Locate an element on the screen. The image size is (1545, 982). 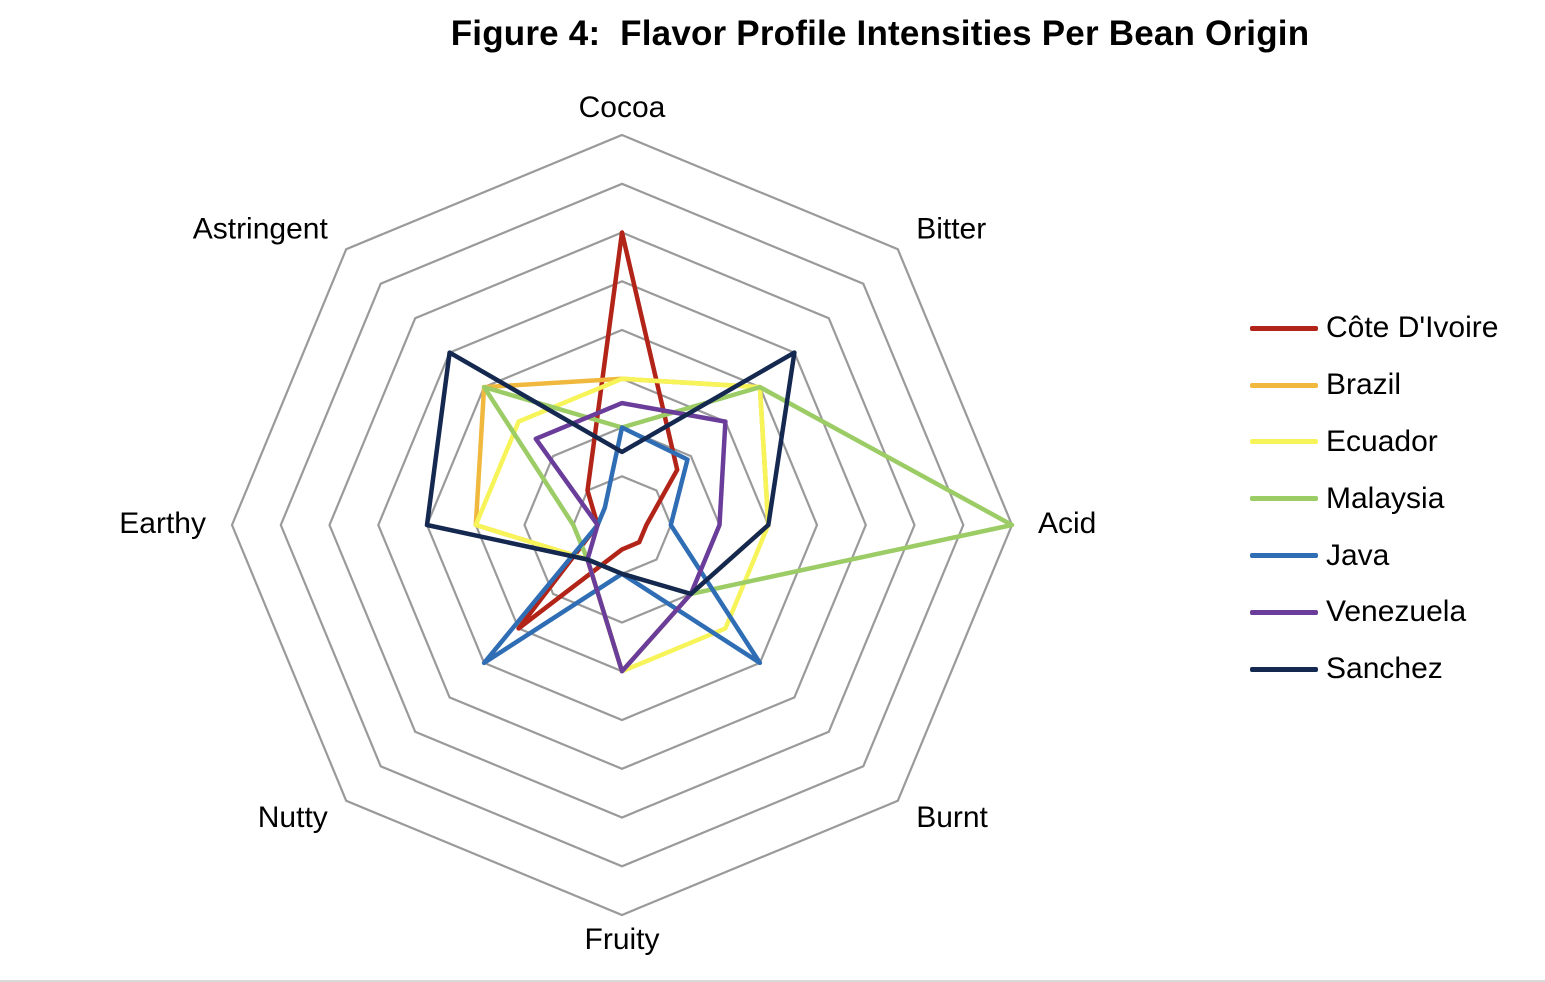
legend-item-ecuador: Ecuador is located at coordinates (1374, 442).